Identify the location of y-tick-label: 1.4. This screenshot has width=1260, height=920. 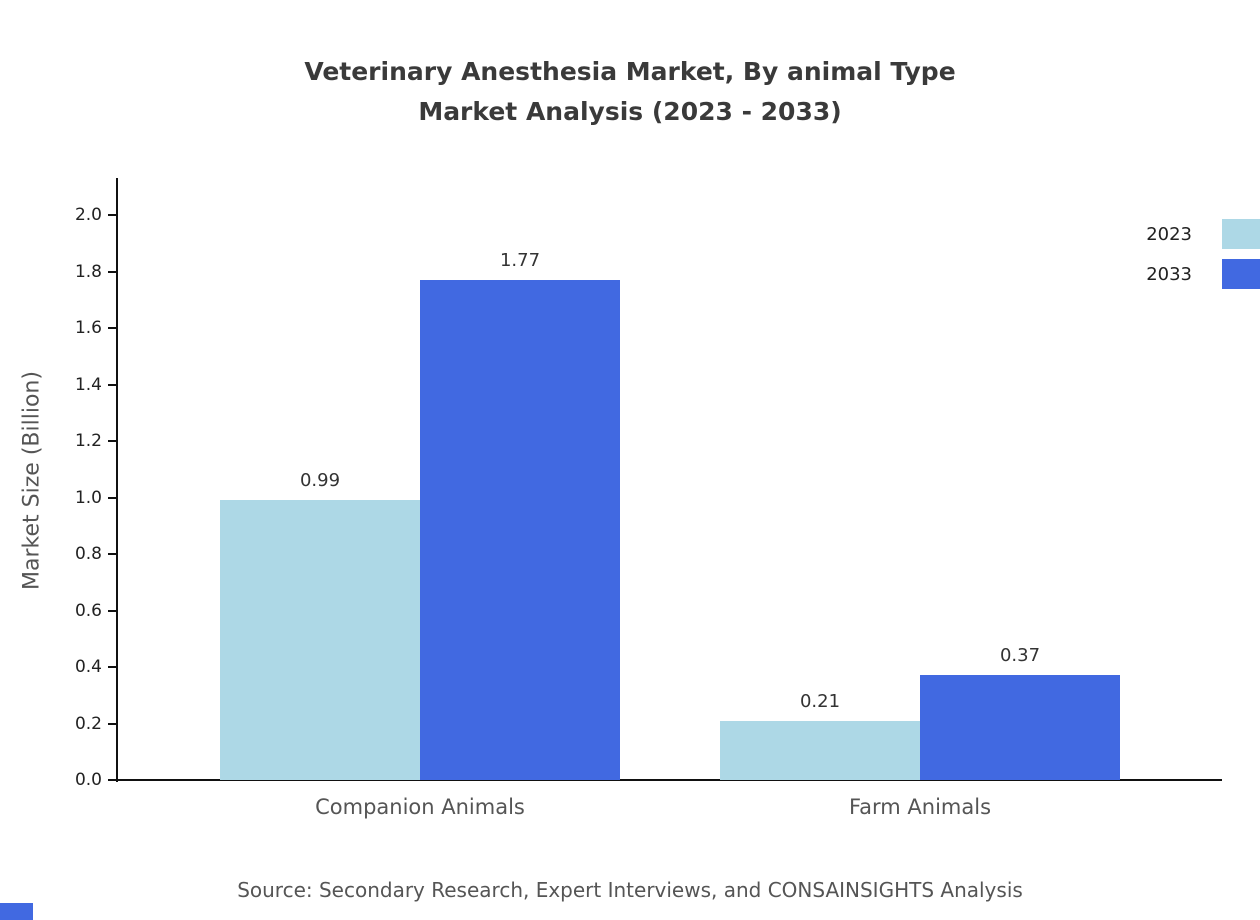
(88, 384).